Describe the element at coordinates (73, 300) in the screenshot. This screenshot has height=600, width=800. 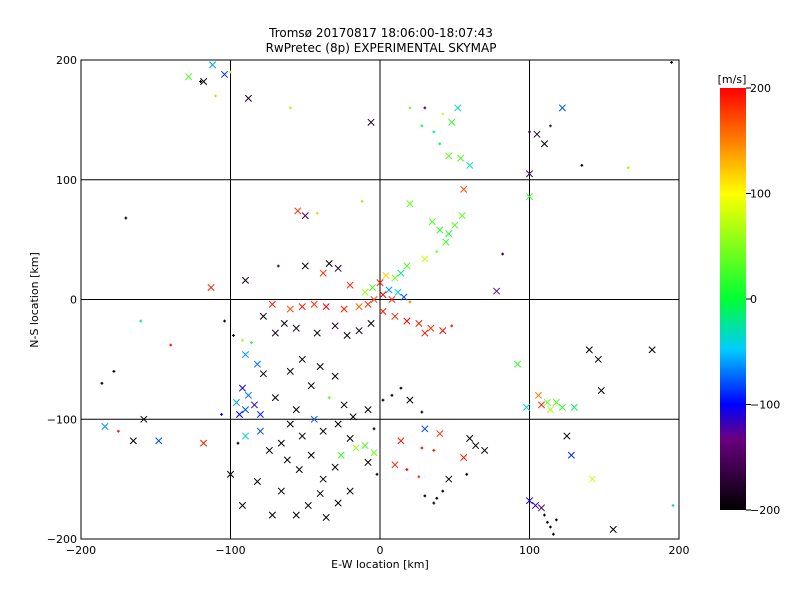
I see `y-tick-label: 0` at that location.